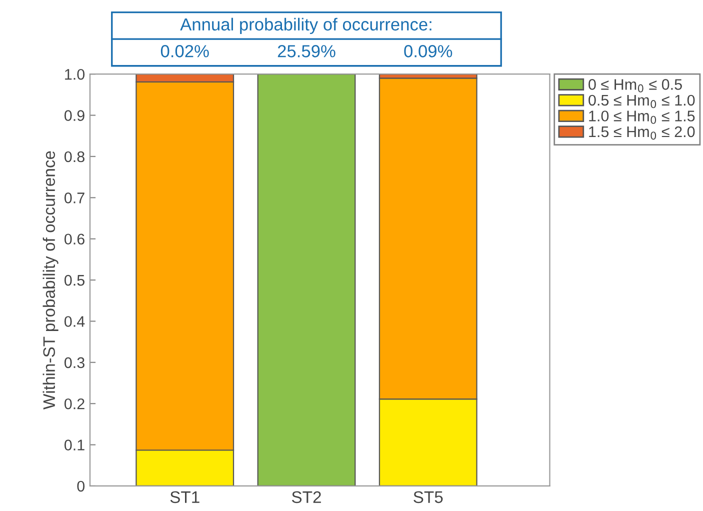  I want to click on legend-label: 1.5 ≤ Hm$_{0}$ ≤ 2.0, so click(642, 133).